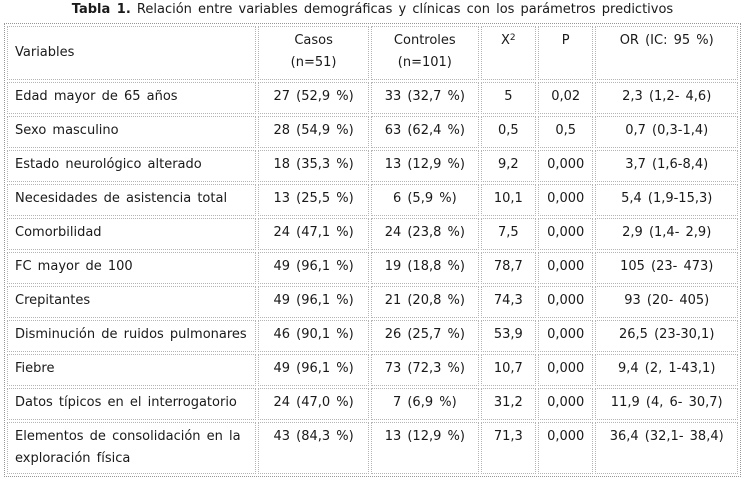 This screenshot has height=477, width=745. What do you see at coordinates (132, 166) in the screenshot?
I see `cell-variable: Estado neurológico alterado` at bounding box center [132, 166].